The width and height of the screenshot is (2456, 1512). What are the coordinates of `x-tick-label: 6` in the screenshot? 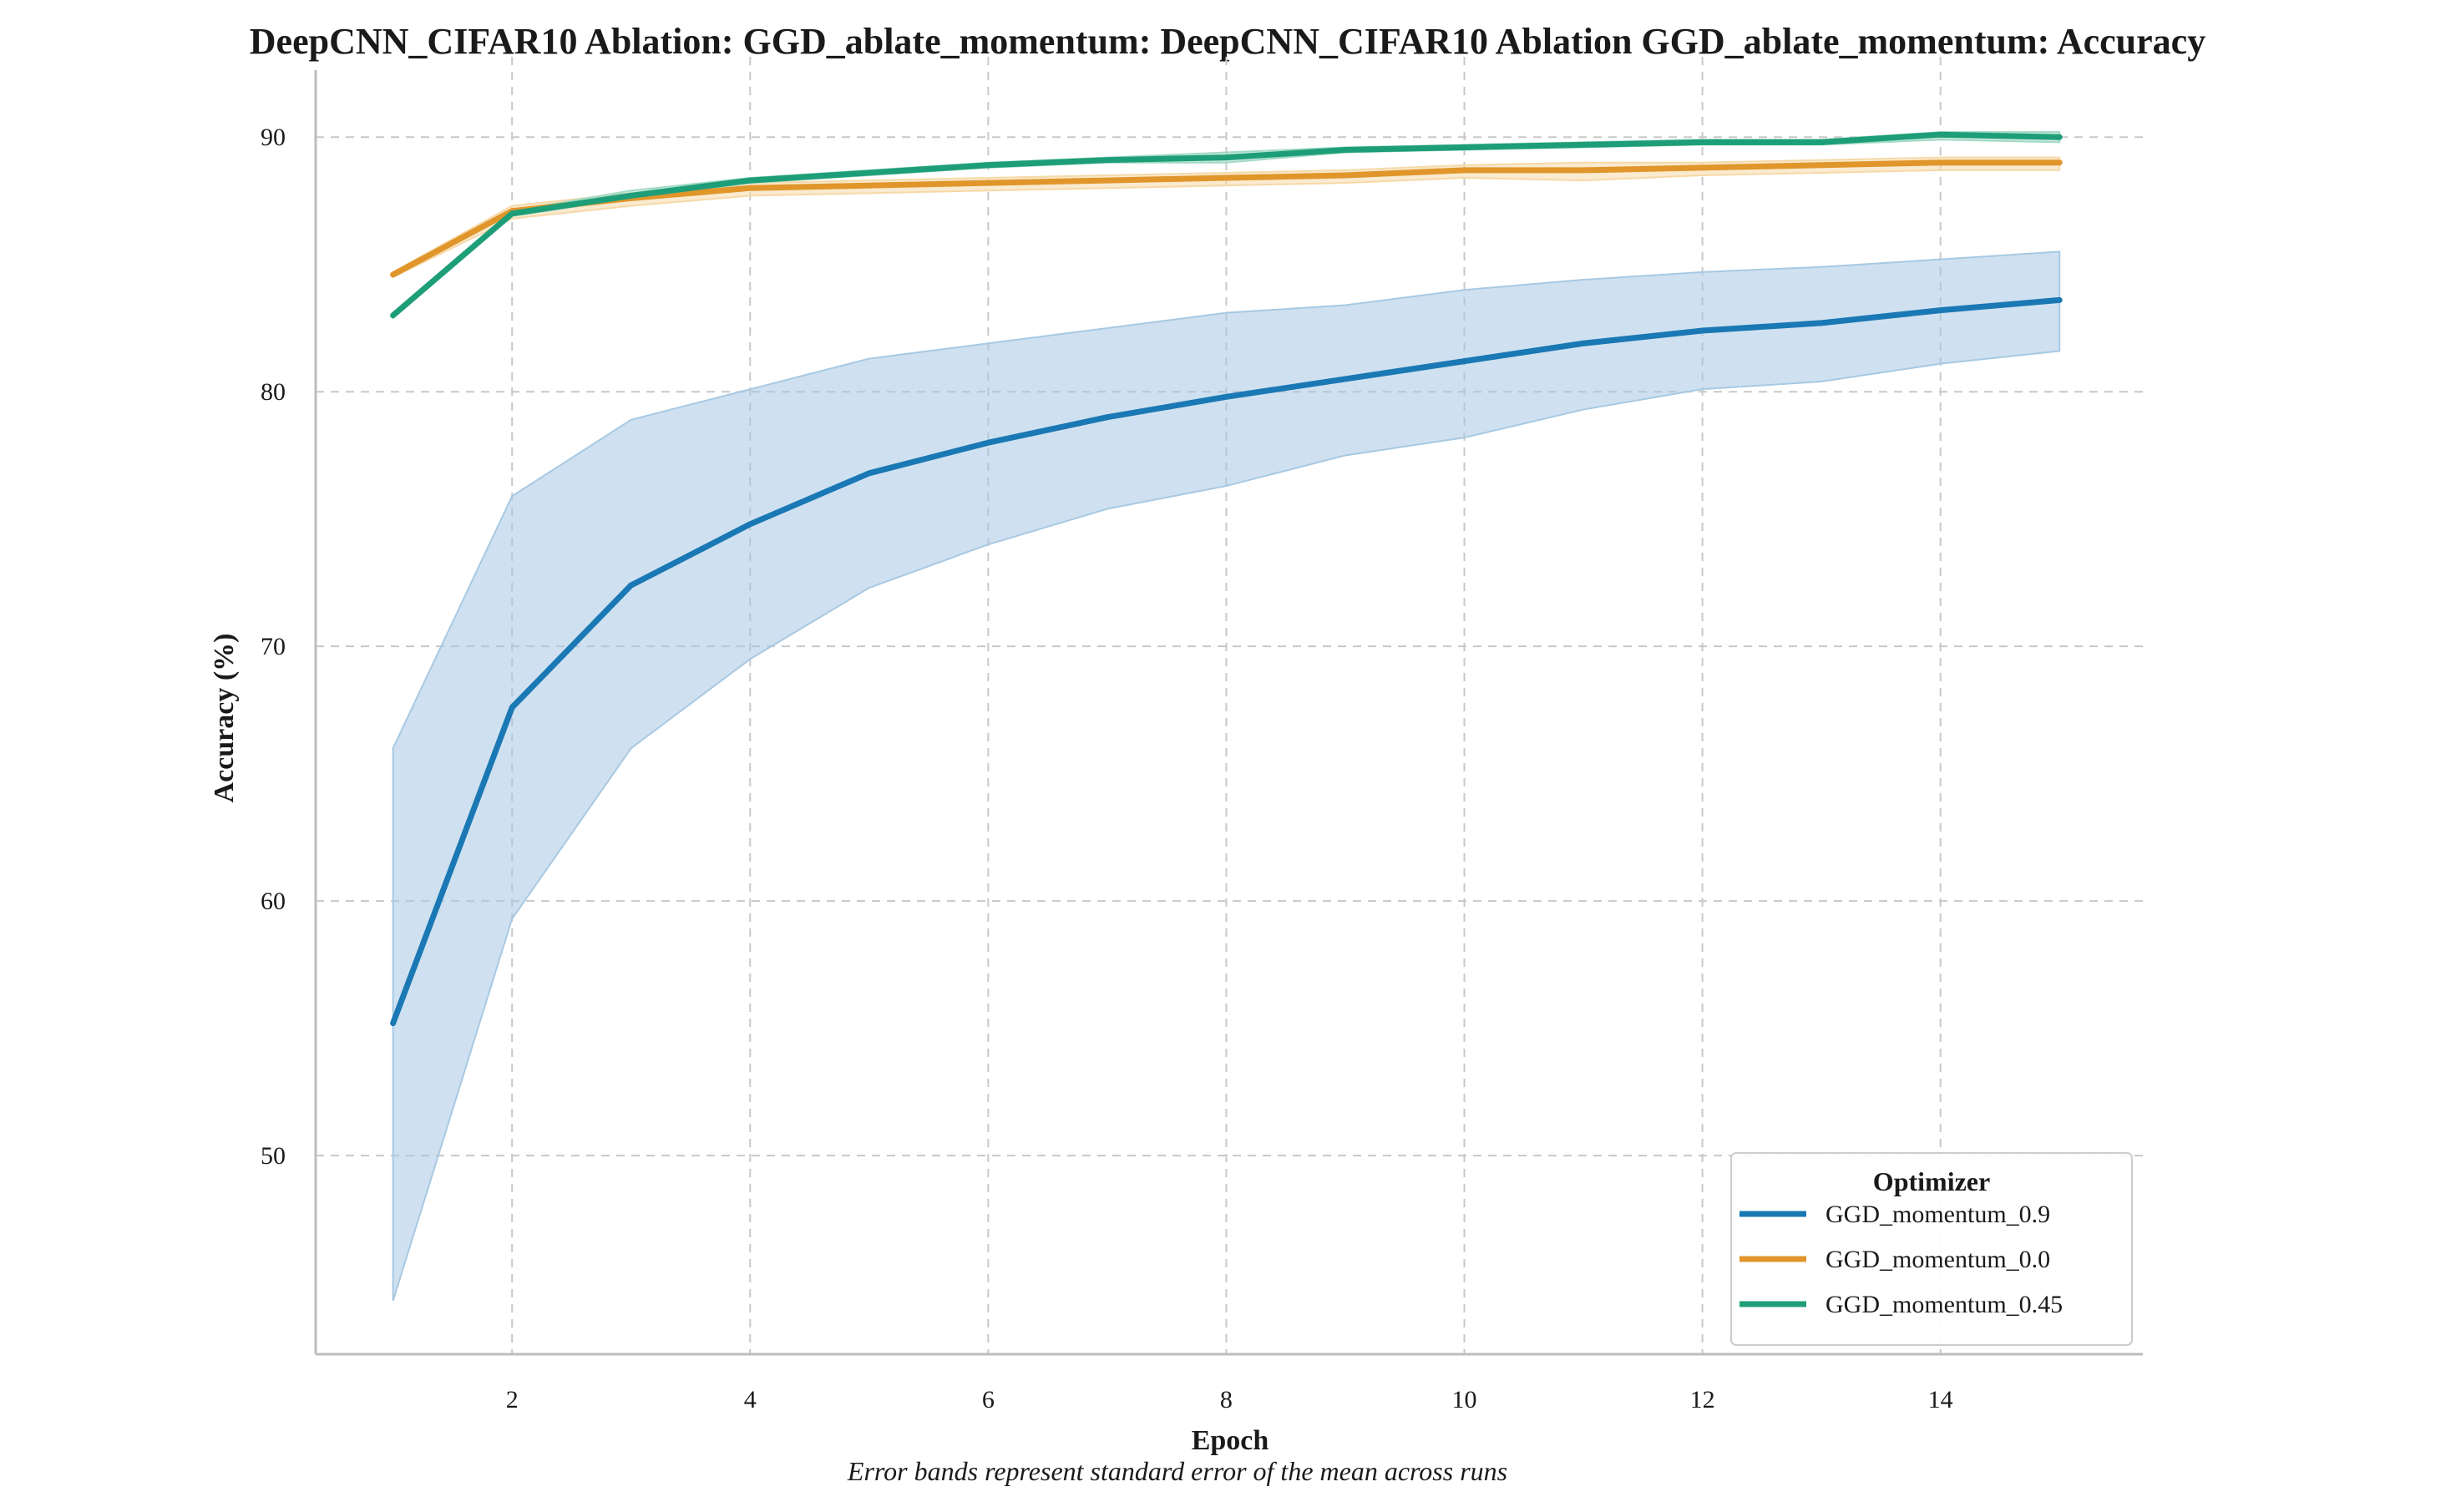 It's located at (988, 1399).